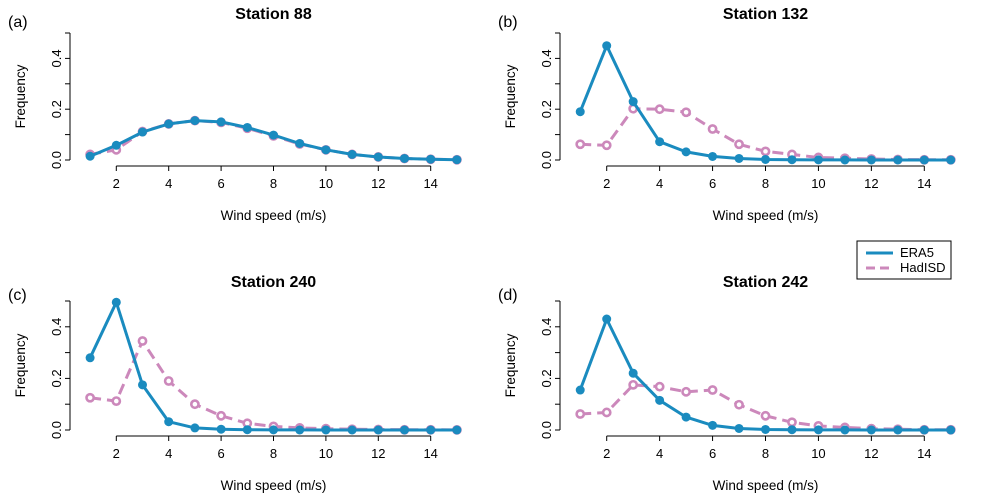 Image resolution: width=982 pixels, height=498 pixels. Describe the element at coordinates (917, 252) in the screenshot. I see `legend-label-era5: ERA5` at that location.